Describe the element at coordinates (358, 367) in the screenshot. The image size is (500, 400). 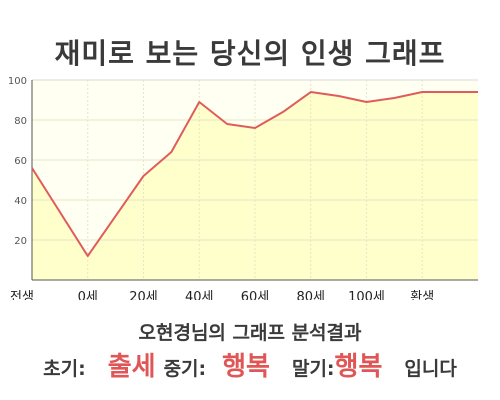
I see `late-value: 행복` at that location.